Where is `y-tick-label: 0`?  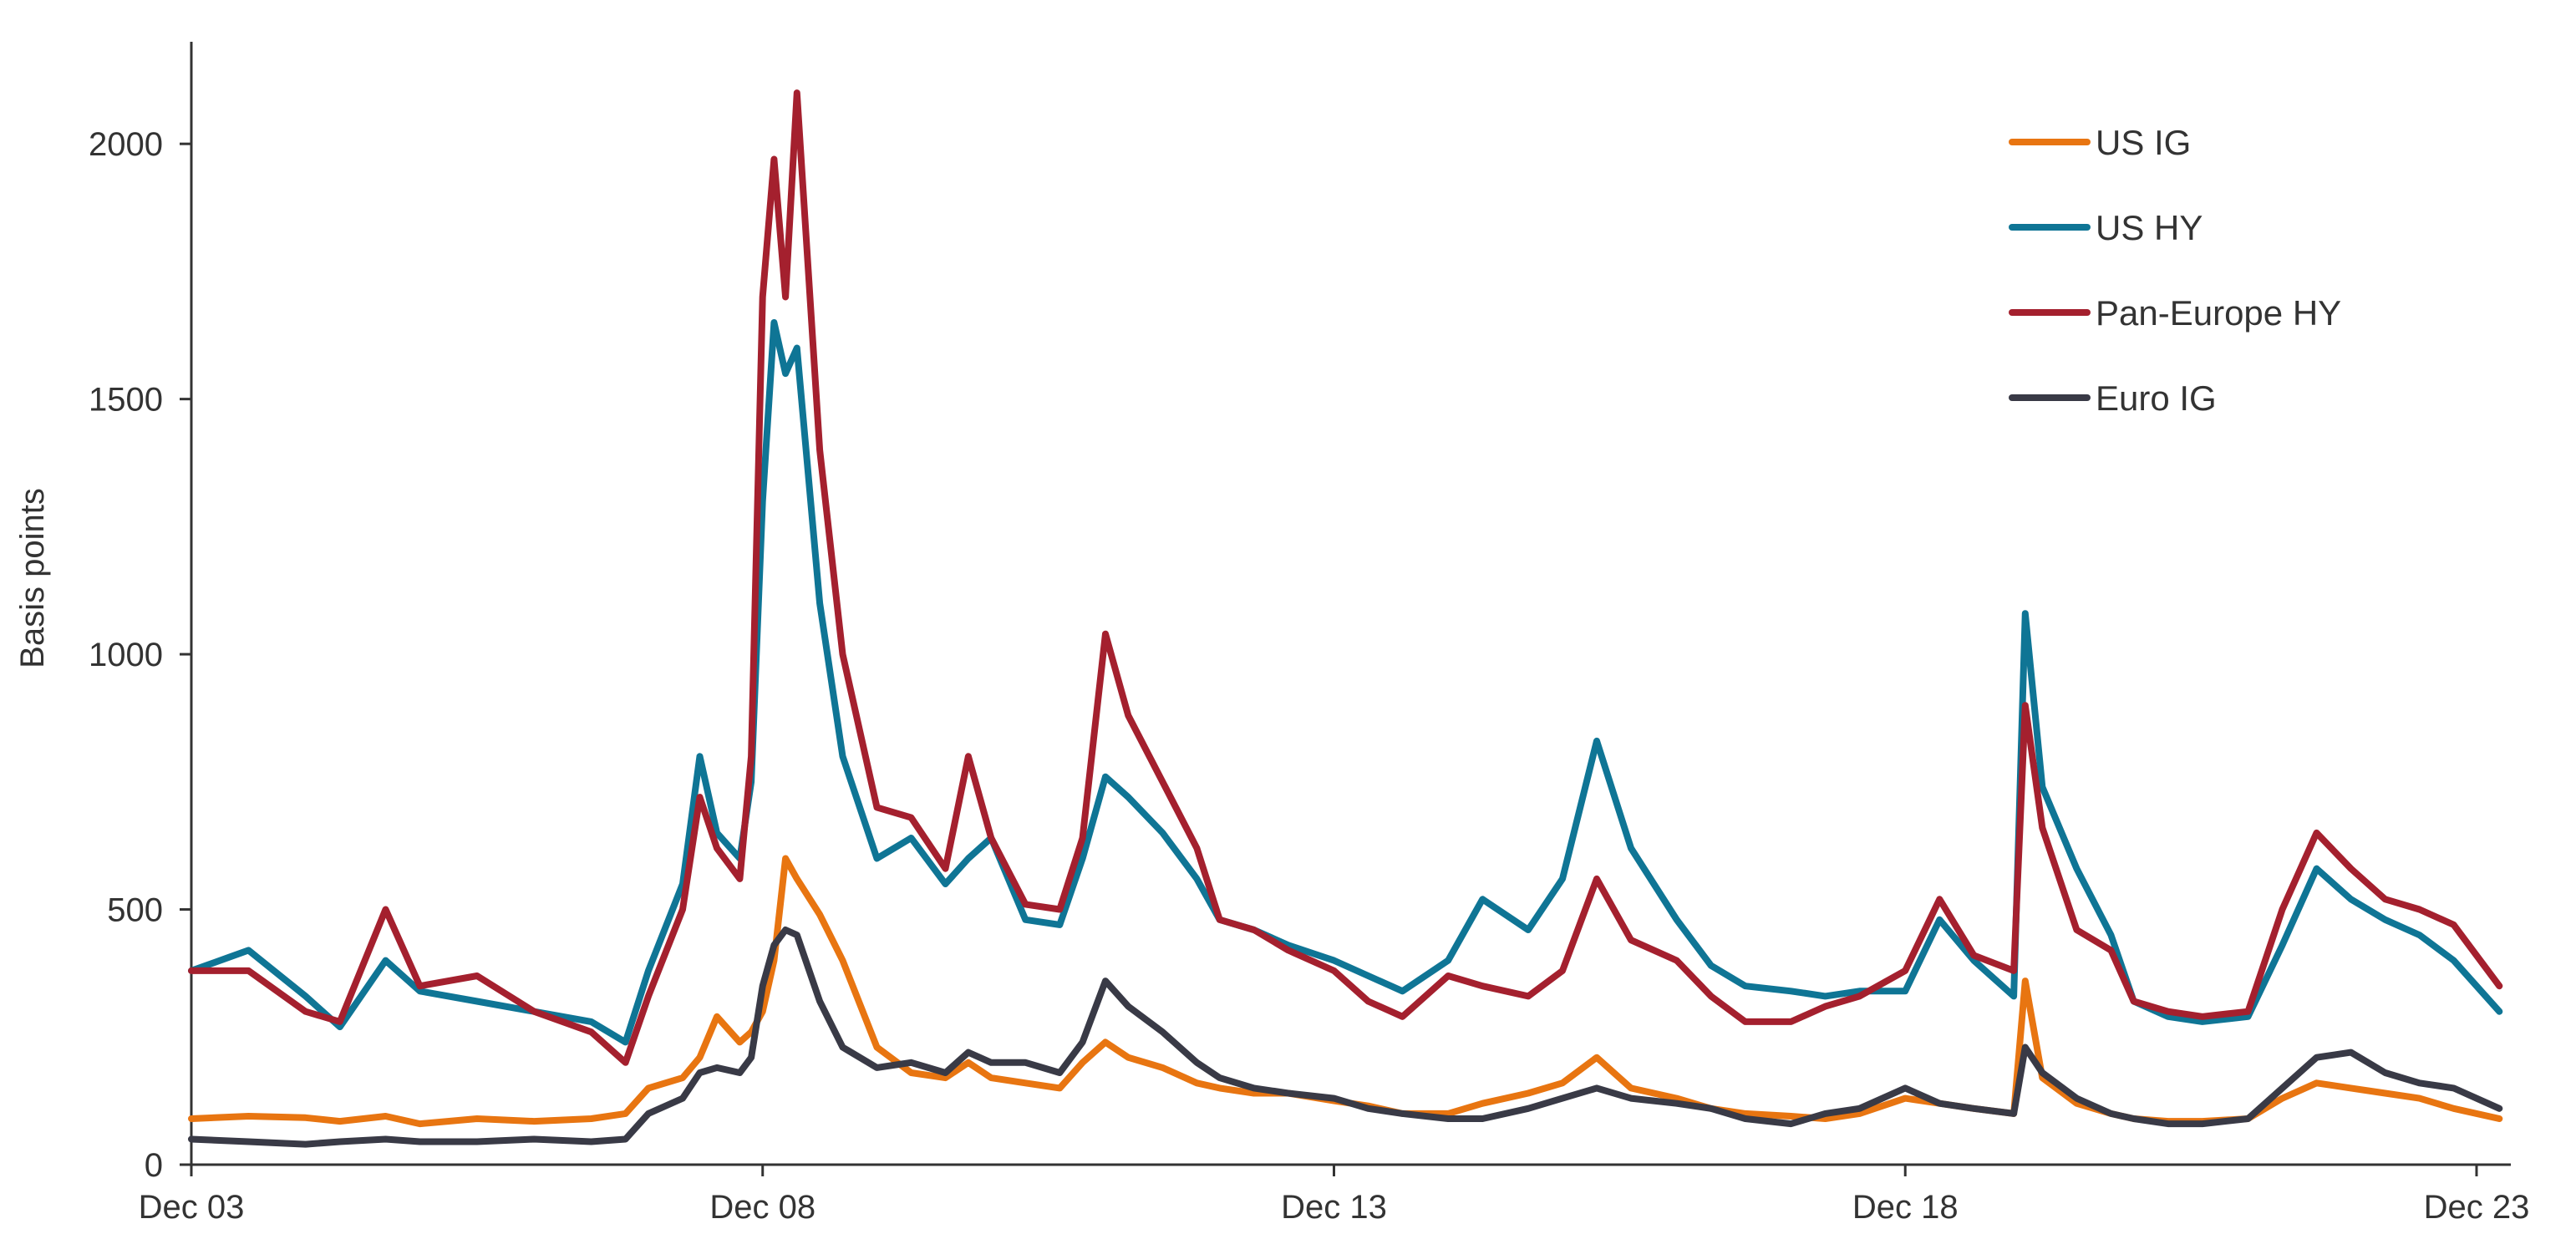
y-tick-label: 0 is located at coordinates (154, 1165).